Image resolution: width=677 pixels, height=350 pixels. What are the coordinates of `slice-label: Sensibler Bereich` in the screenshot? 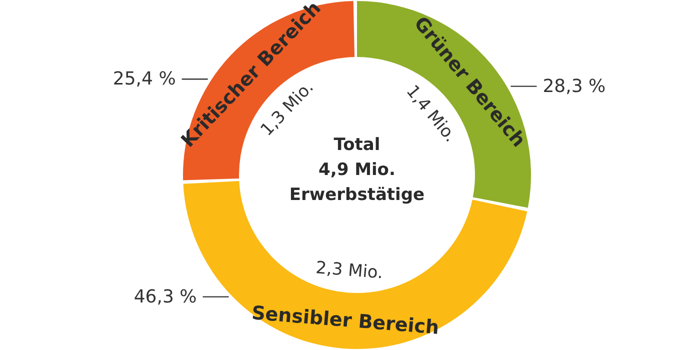 It's located at (345, 320).